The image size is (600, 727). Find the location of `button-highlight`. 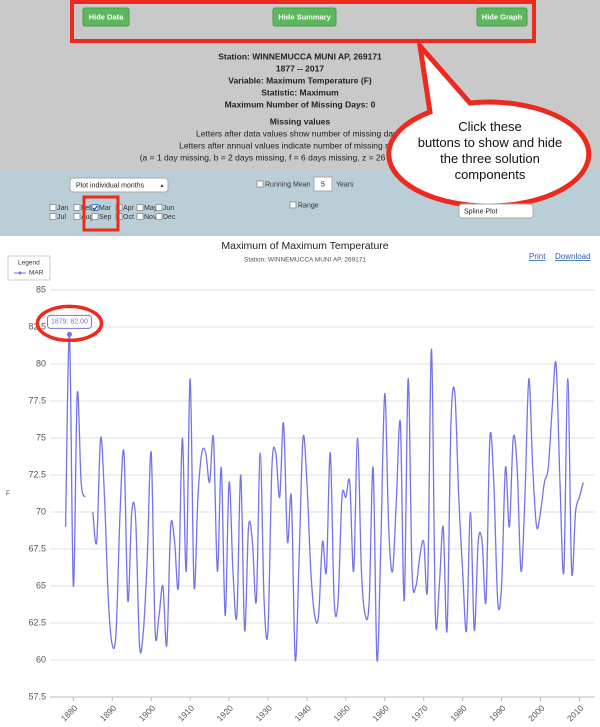

button-highlight is located at coordinates (303, 21).